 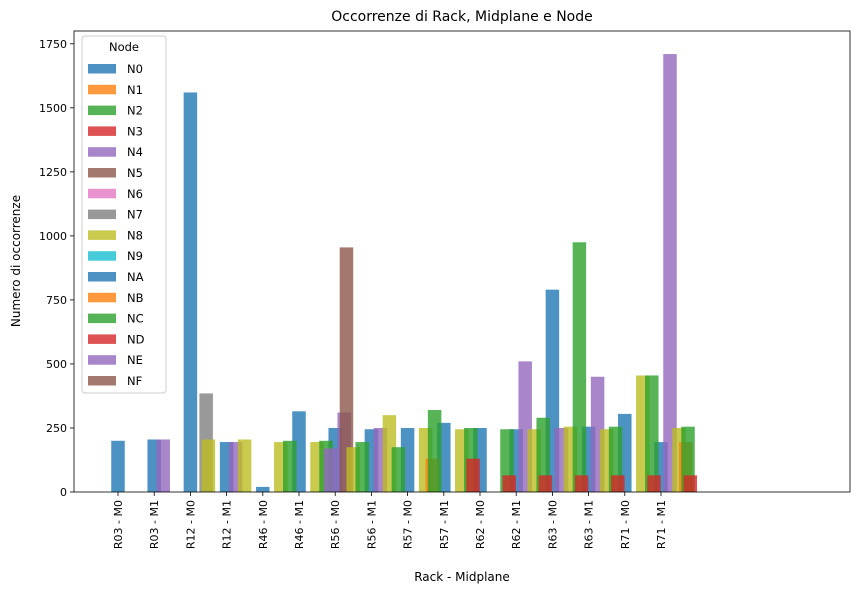 What do you see at coordinates (135, 235) in the screenshot?
I see `legend-label-n8: N8` at bounding box center [135, 235].